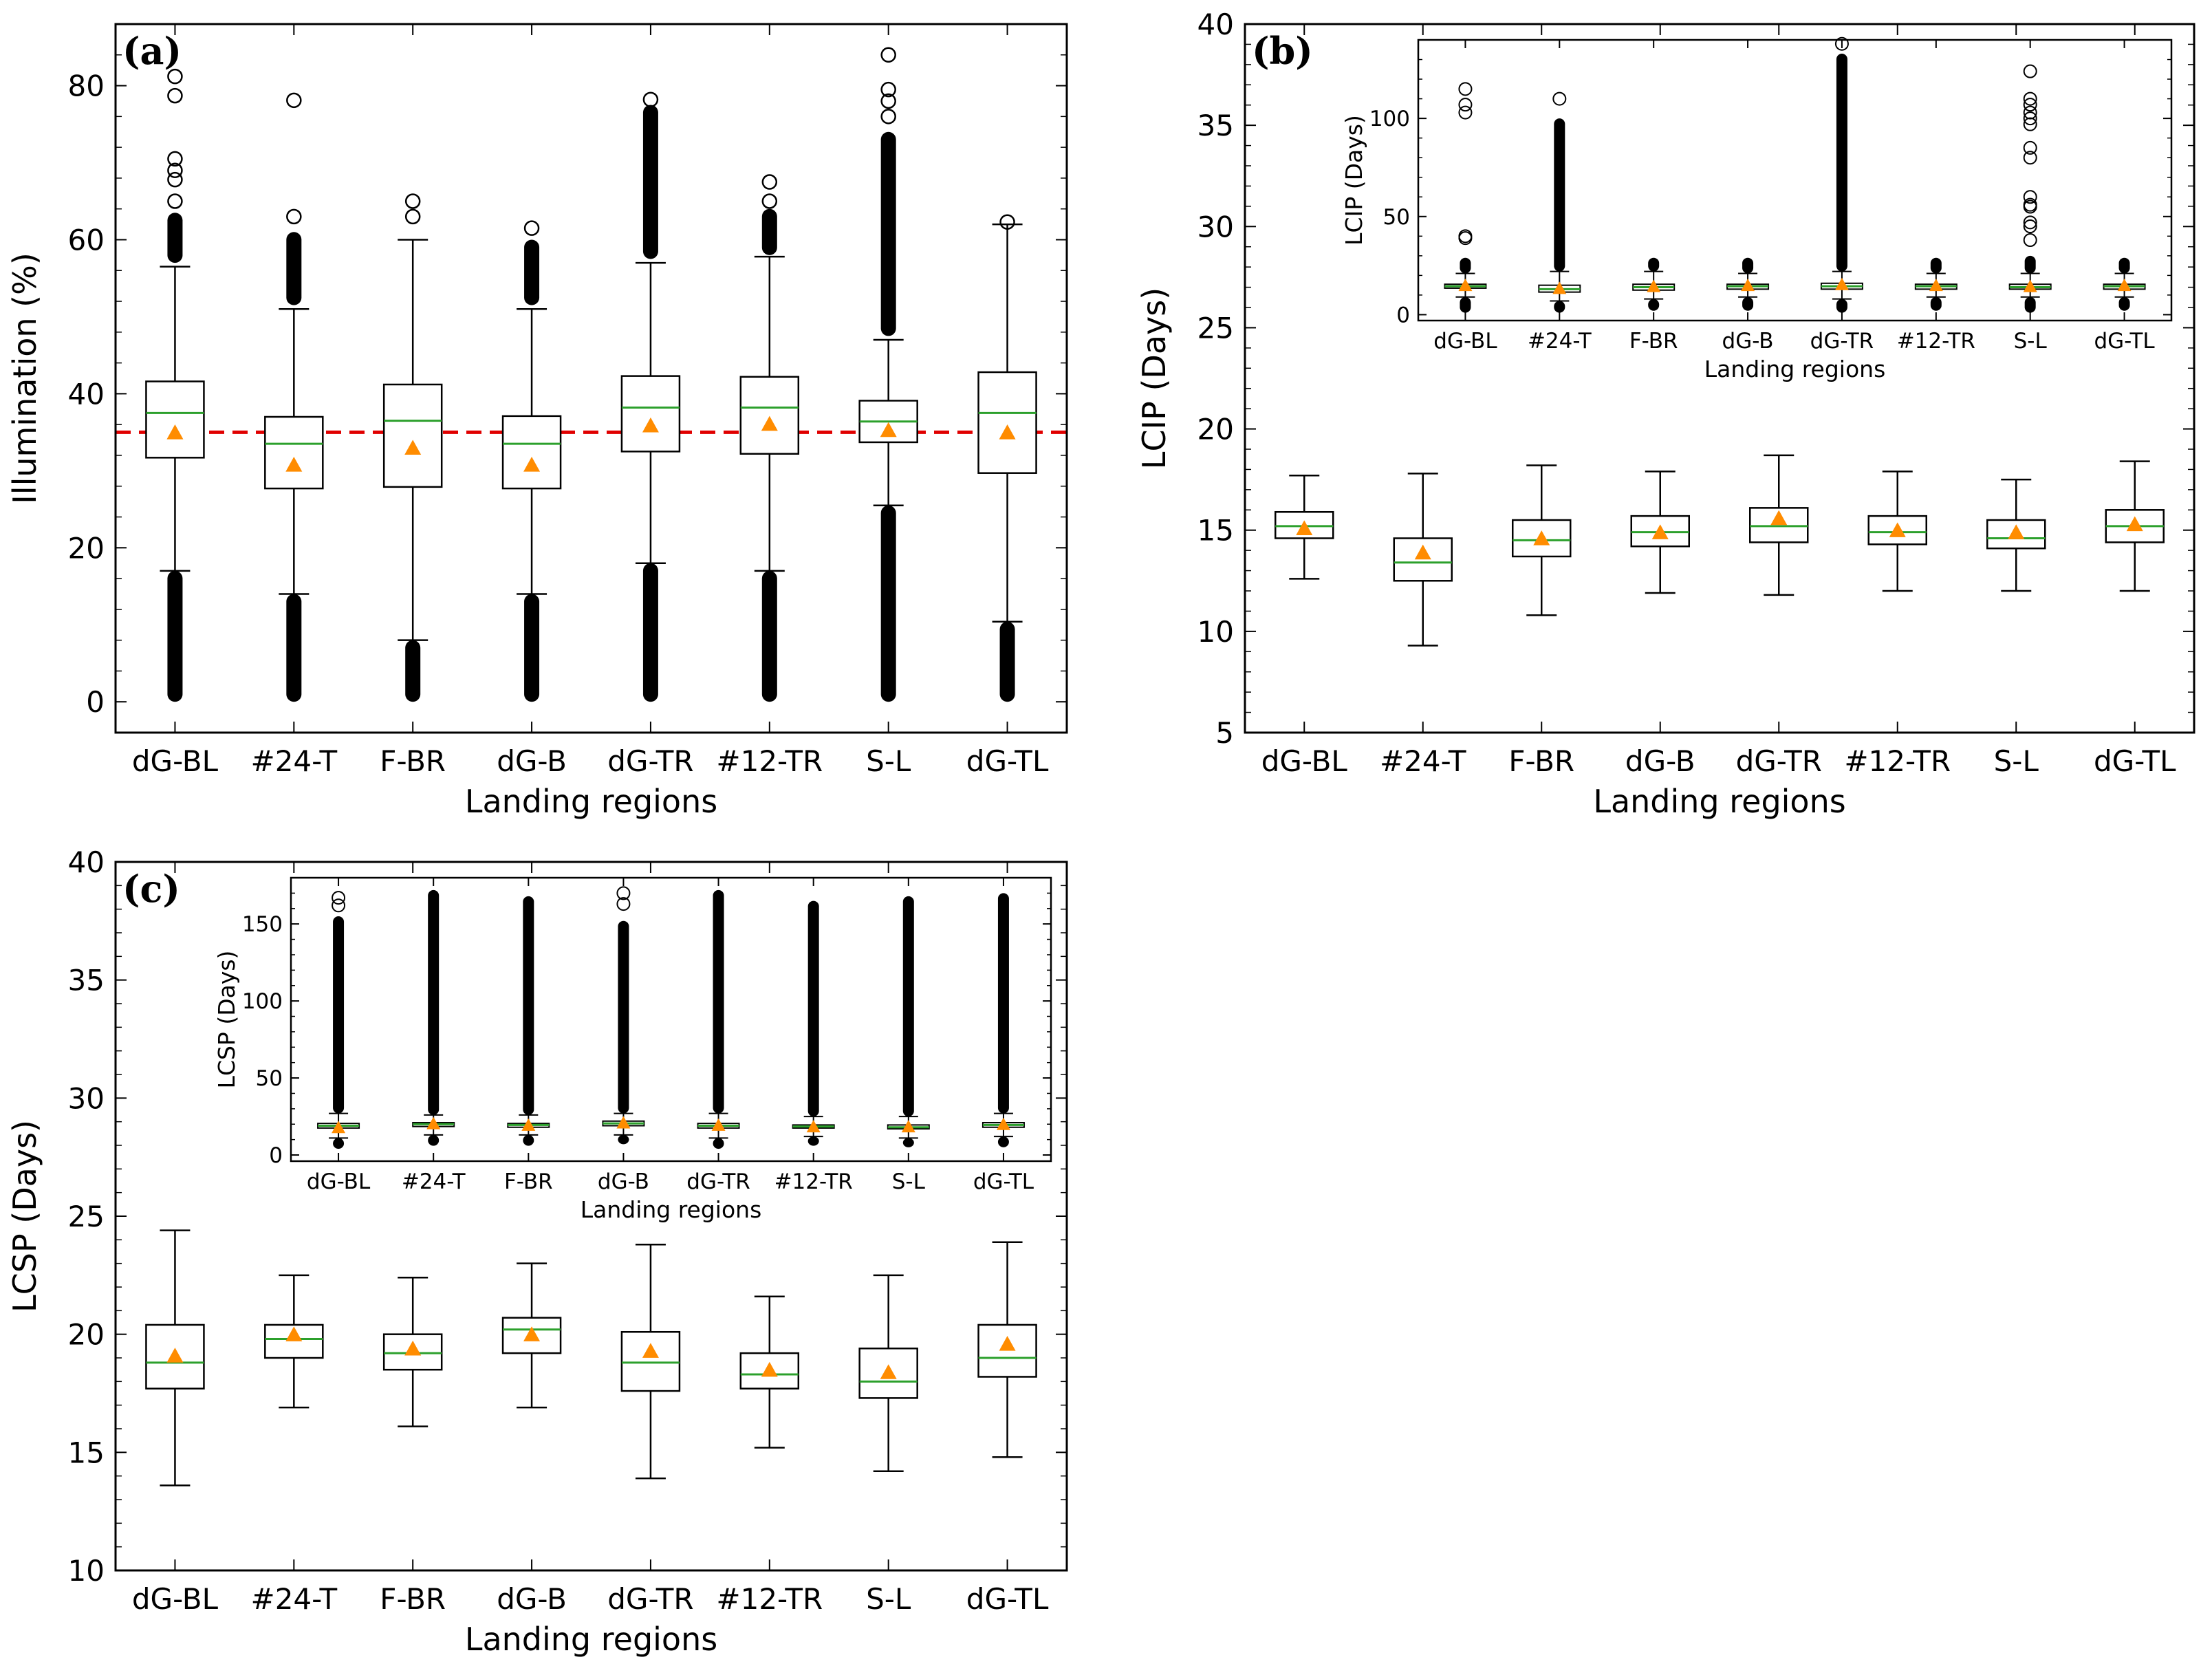  What do you see at coordinates (591, 1639) in the screenshot?
I see `x-axis-label: Landing regions` at bounding box center [591, 1639].